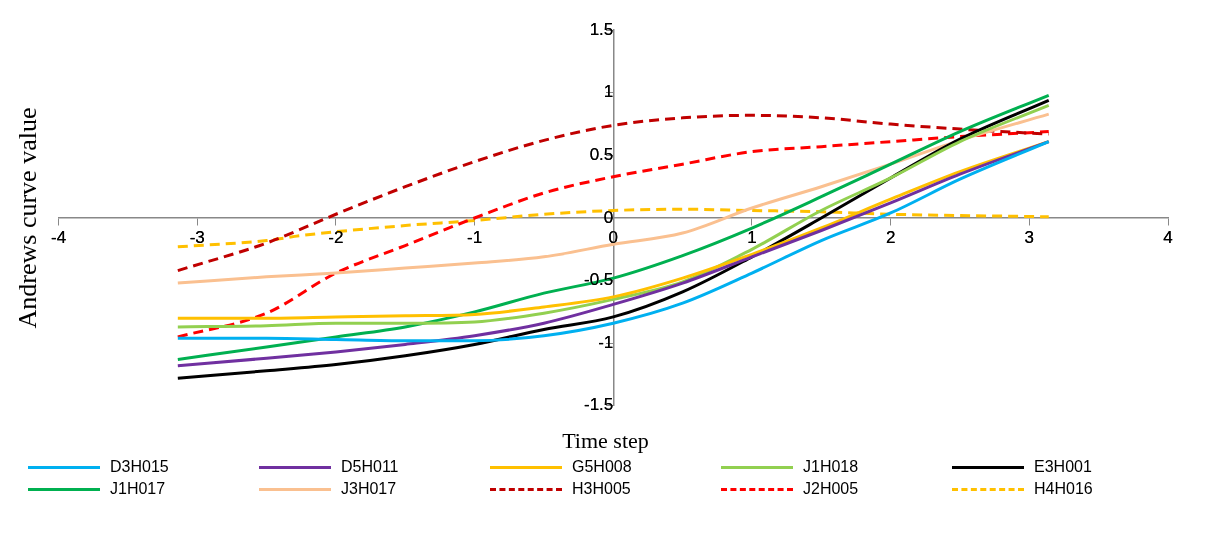 This screenshot has width=1215, height=555. What do you see at coordinates (601, 155) in the screenshot?
I see `y-tick-label: 0.5` at bounding box center [601, 155].